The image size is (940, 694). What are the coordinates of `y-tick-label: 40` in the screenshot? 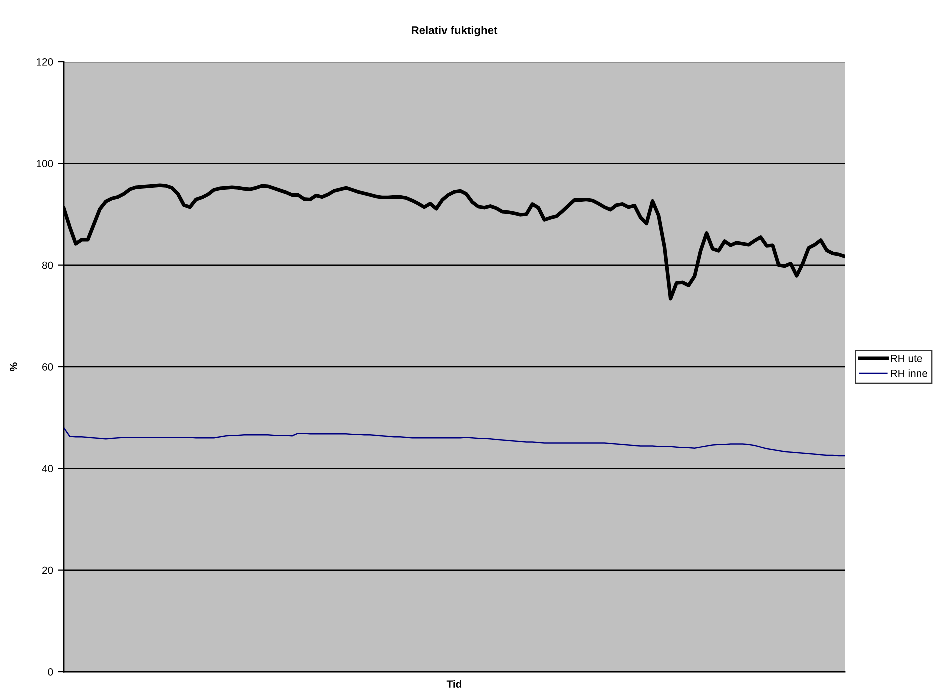 It's located at (48, 469).